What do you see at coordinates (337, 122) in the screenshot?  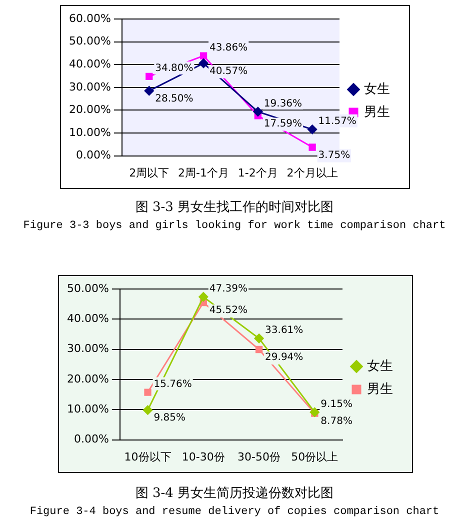 I see `data-label: 11.57%` at bounding box center [337, 122].